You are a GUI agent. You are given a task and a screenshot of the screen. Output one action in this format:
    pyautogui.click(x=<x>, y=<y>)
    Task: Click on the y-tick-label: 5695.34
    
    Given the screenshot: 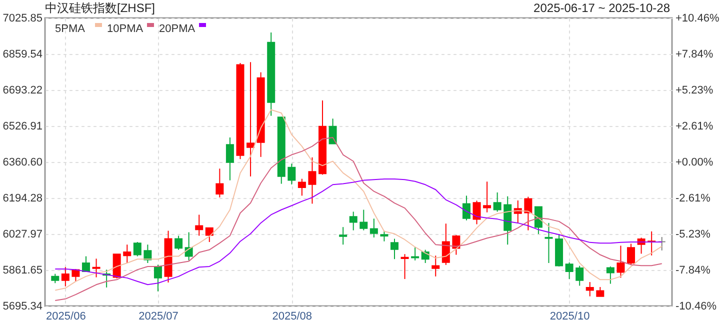 What is the action you would take?
    pyautogui.click(x=22, y=306)
    